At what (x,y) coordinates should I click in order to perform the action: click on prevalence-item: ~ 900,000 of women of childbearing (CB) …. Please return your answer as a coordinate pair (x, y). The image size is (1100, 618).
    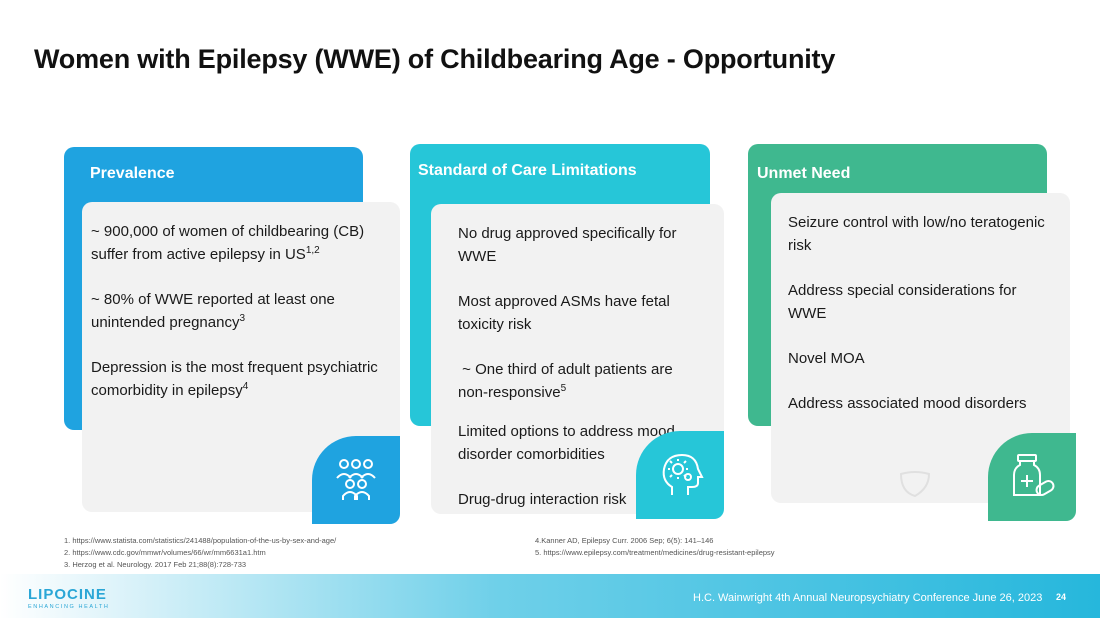
    Looking at the image, I should click on (228, 243).